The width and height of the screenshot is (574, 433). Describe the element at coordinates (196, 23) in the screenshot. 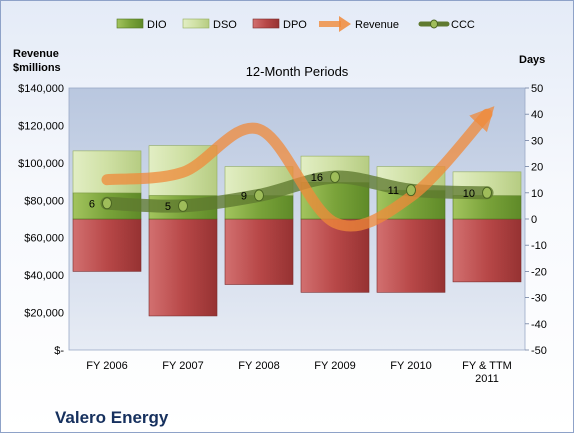

I see `legend-swatch-dso` at that location.